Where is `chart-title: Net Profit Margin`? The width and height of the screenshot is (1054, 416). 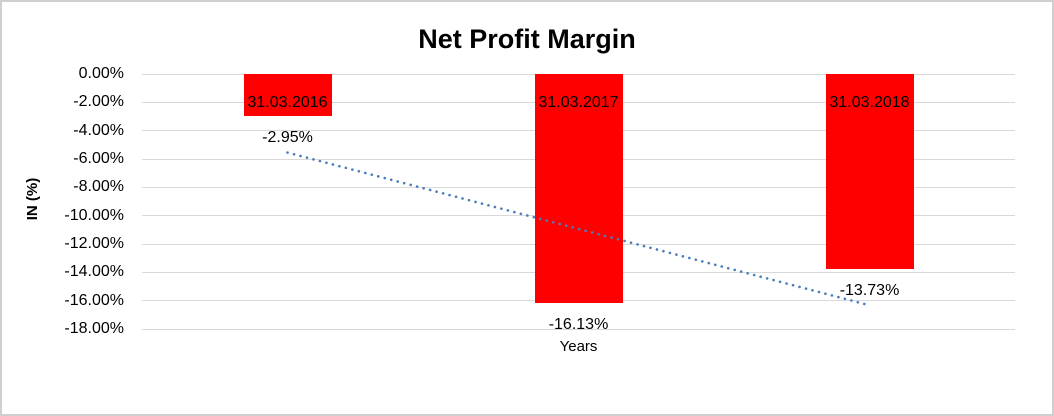
chart-title: Net Profit Margin is located at coordinates (527, 39).